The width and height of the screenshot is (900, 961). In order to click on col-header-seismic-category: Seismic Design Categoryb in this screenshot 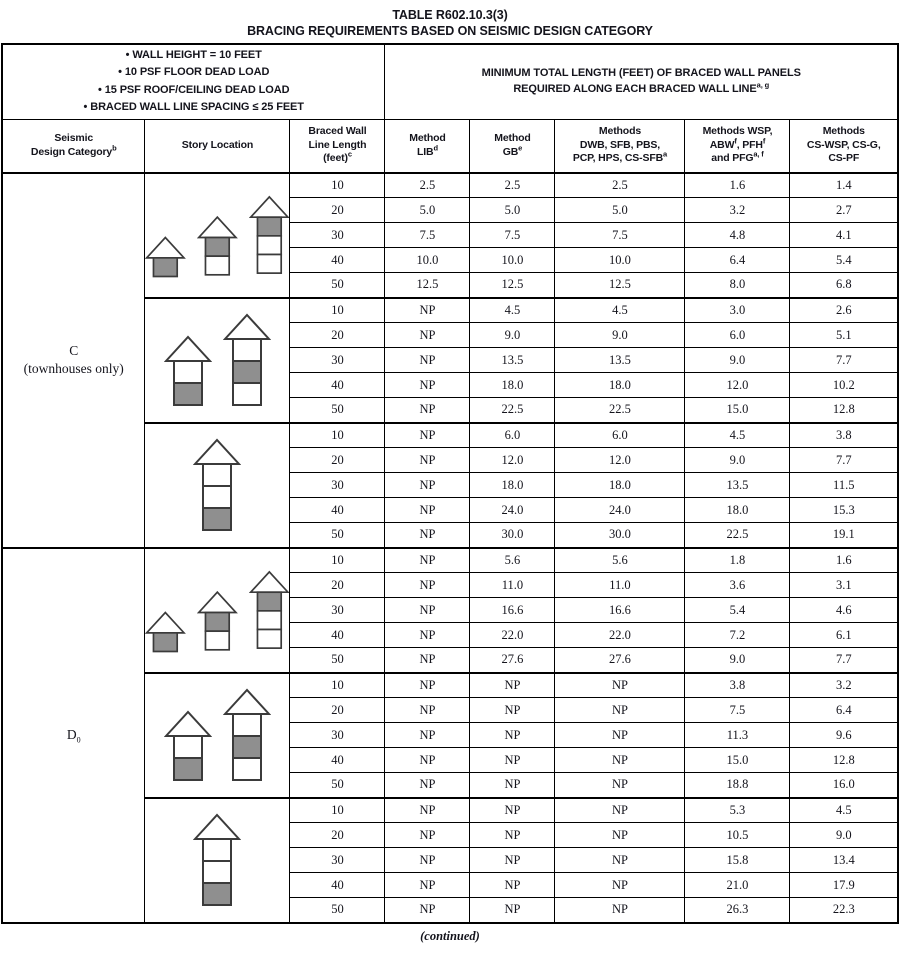, I will do `click(73, 146)`.